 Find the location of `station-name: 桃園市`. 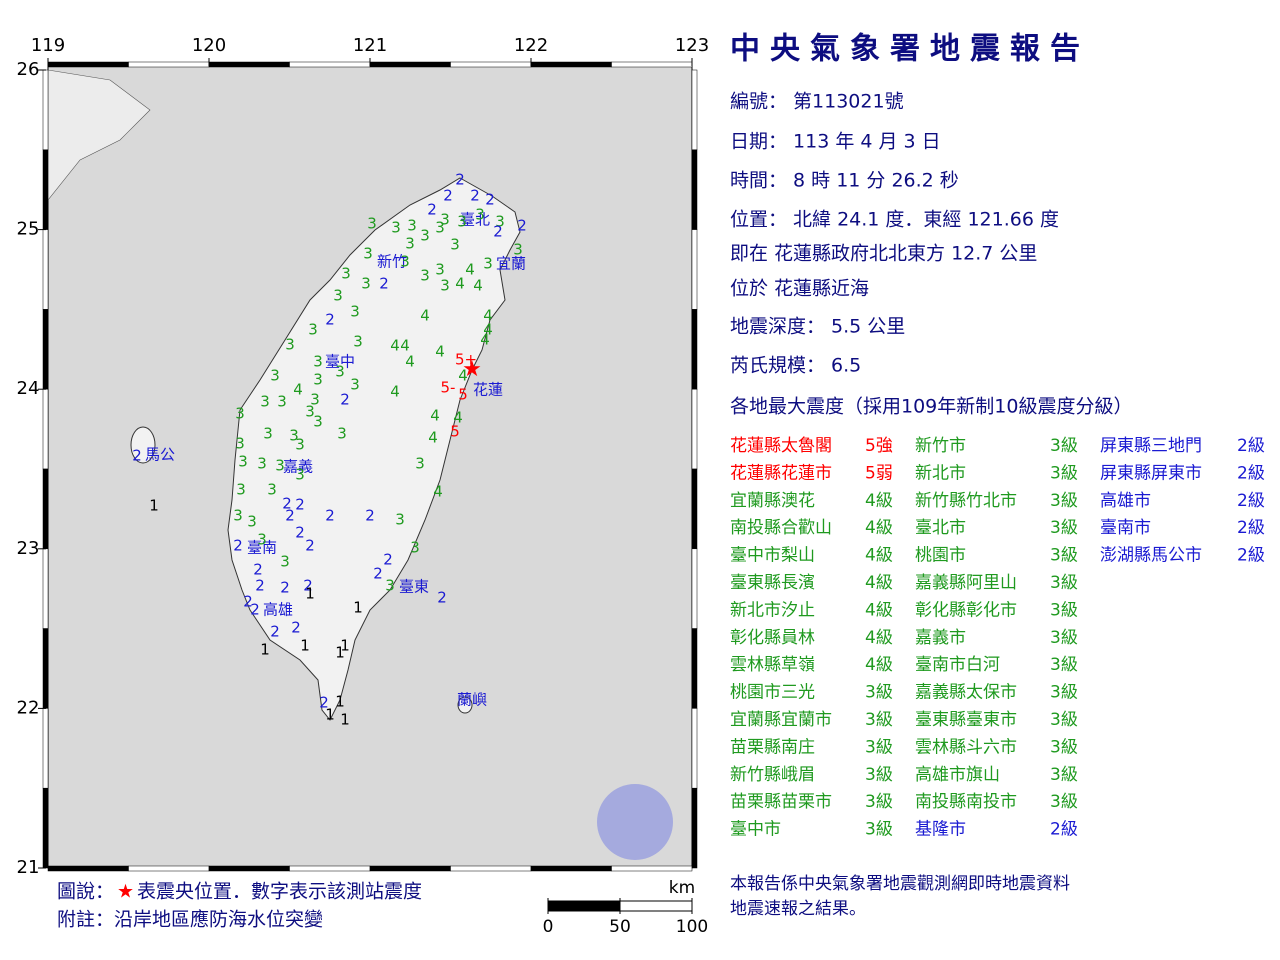

station-name: 桃園市 is located at coordinates (940, 556).